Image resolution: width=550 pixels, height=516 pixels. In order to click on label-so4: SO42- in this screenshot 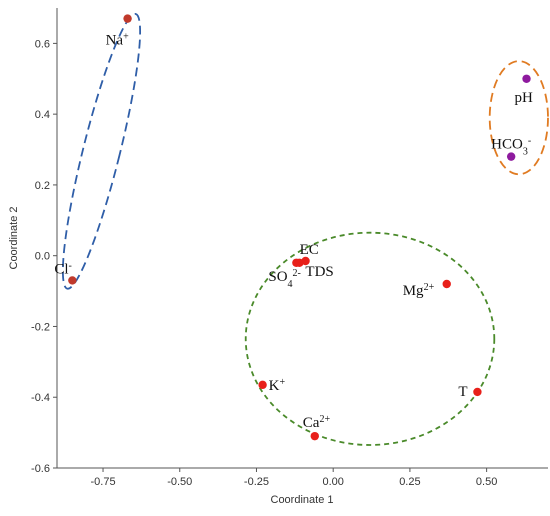, I will do `click(284, 278)`.